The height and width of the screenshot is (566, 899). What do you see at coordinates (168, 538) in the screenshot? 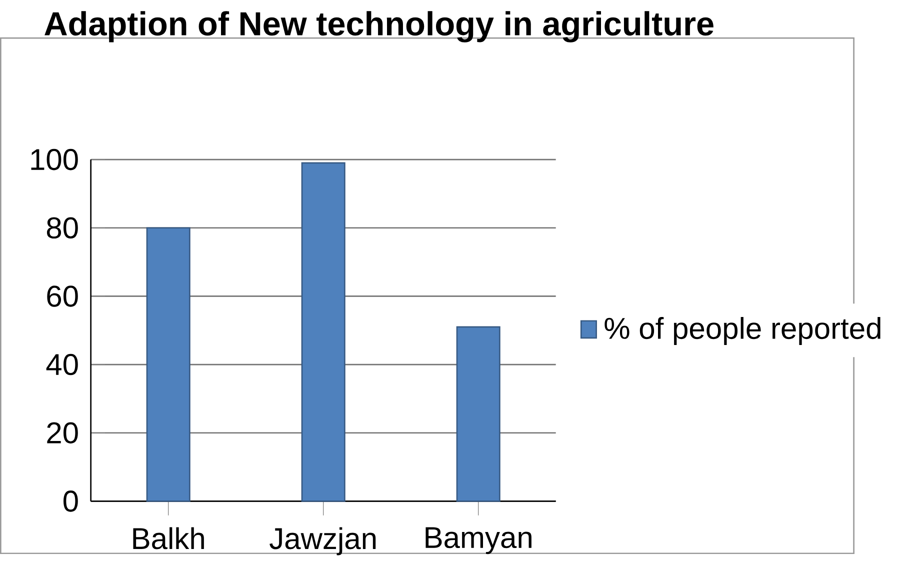
I see `x-tick-label: Balkh` at bounding box center [168, 538].